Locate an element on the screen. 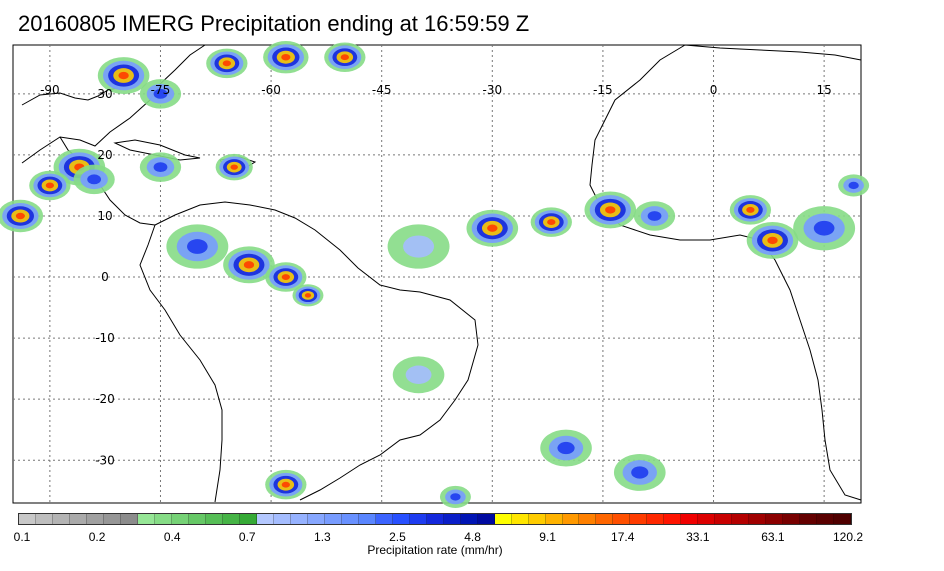  colorbar-label: 9.1 is located at coordinates (547, 537).